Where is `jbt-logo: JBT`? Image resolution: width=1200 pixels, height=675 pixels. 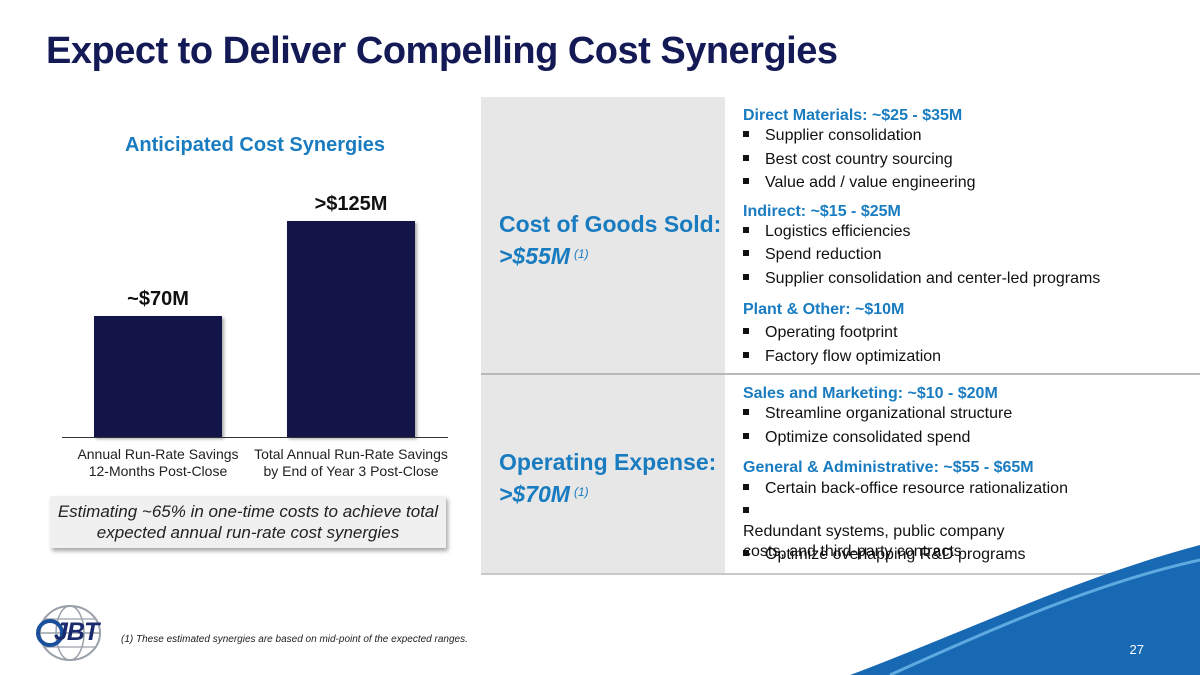
jbt-logo: JBT is located at coordinates (76, 633).